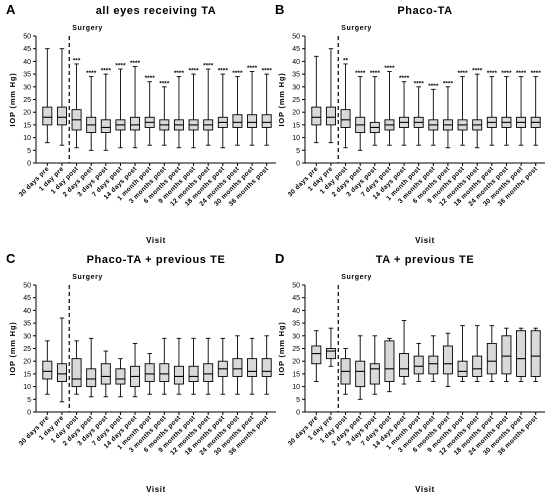 This screenshot has width=550, height=492. Describe the element at coordinates (492, 108) in the screenshot. I see `box-13: ****` at that location.